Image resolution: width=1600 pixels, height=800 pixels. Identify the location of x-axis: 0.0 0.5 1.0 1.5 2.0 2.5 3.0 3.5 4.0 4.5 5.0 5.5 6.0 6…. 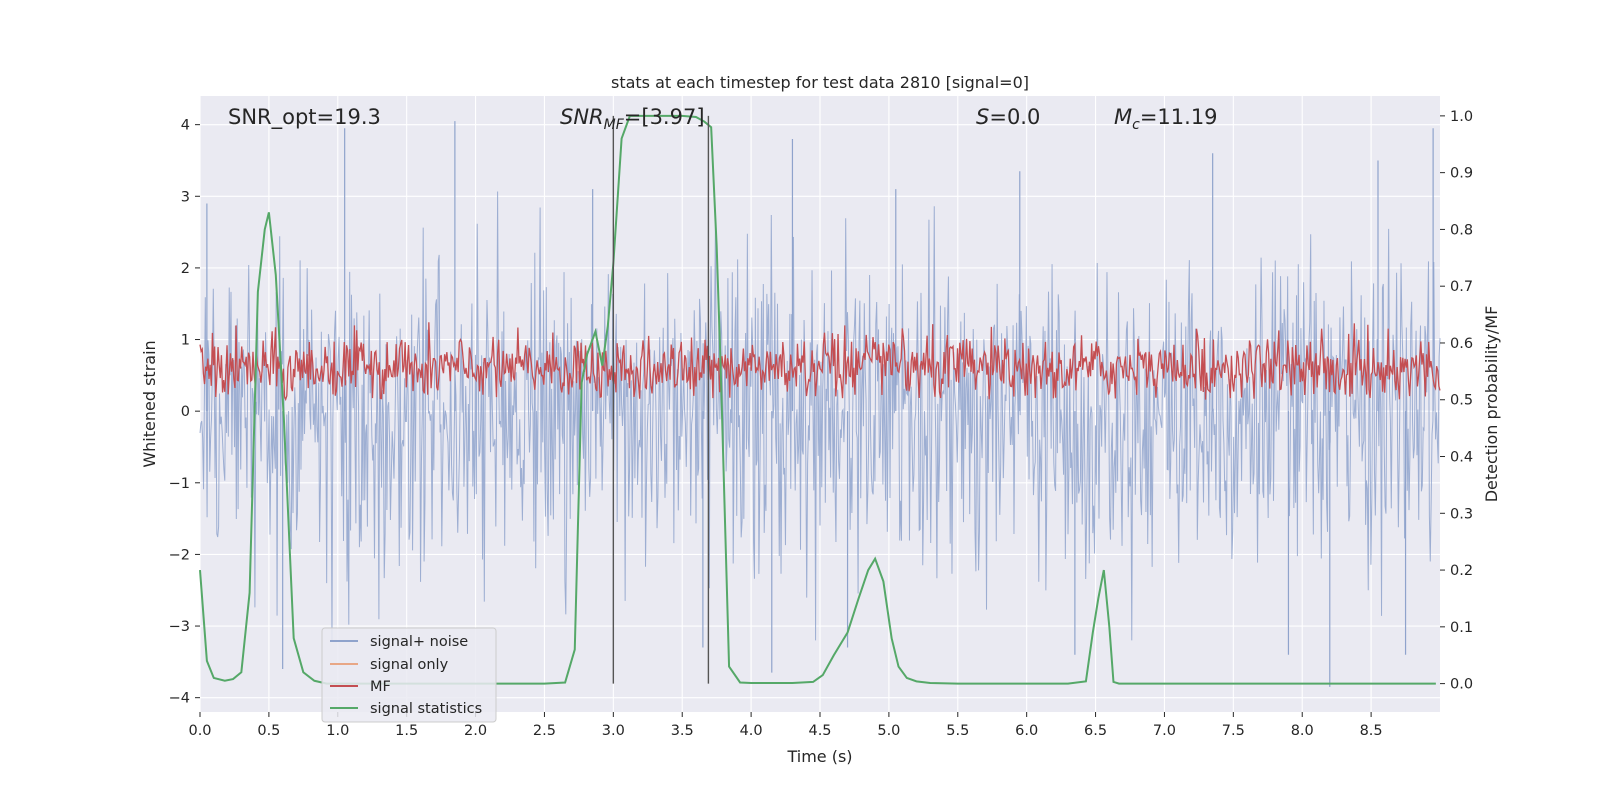
(785, 725).